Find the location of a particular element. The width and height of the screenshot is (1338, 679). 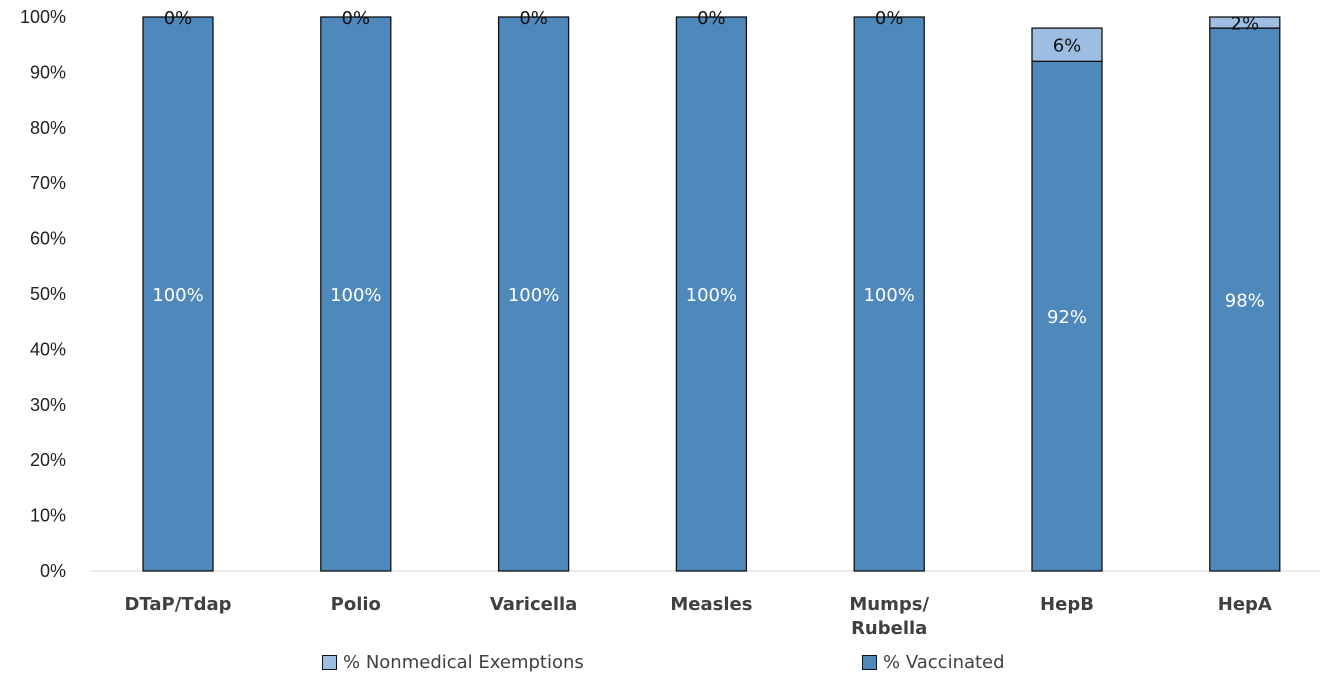

data-label-nonmedical: 2% is located at coordinates (1245, 24).